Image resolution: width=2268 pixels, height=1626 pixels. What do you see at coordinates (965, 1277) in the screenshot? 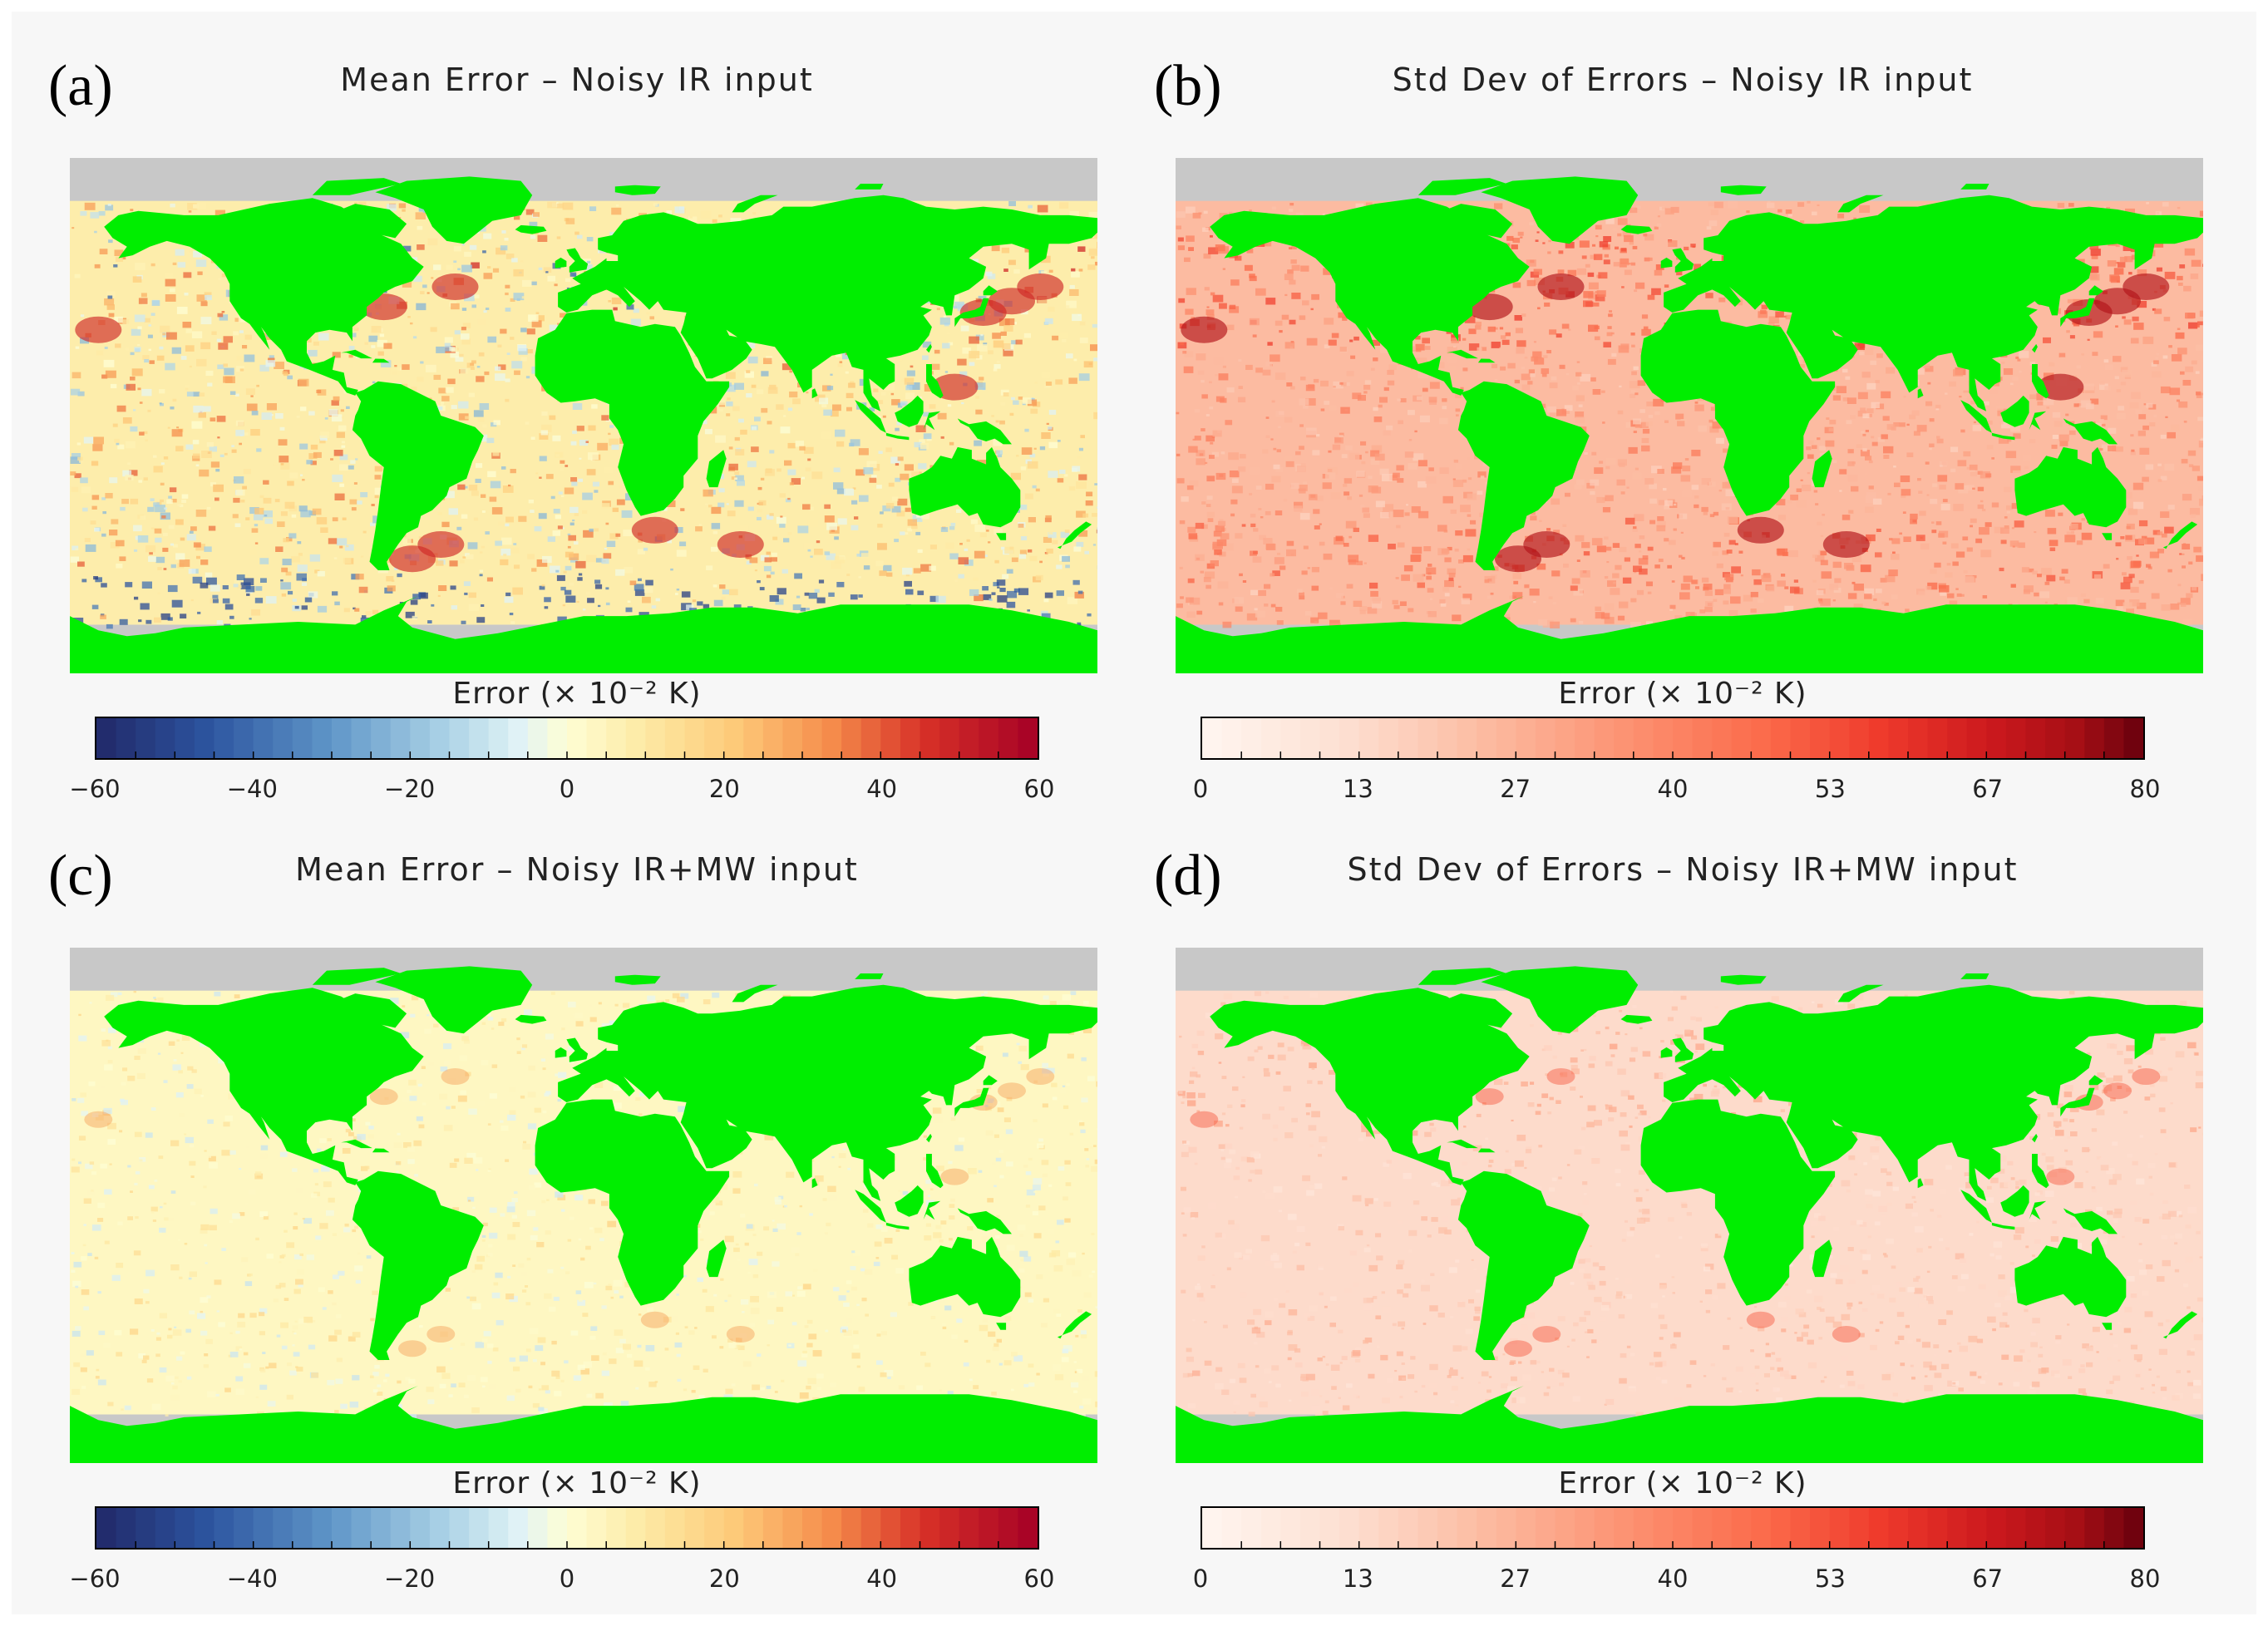
I see `land-australia` at bounding box center [965, 1277].